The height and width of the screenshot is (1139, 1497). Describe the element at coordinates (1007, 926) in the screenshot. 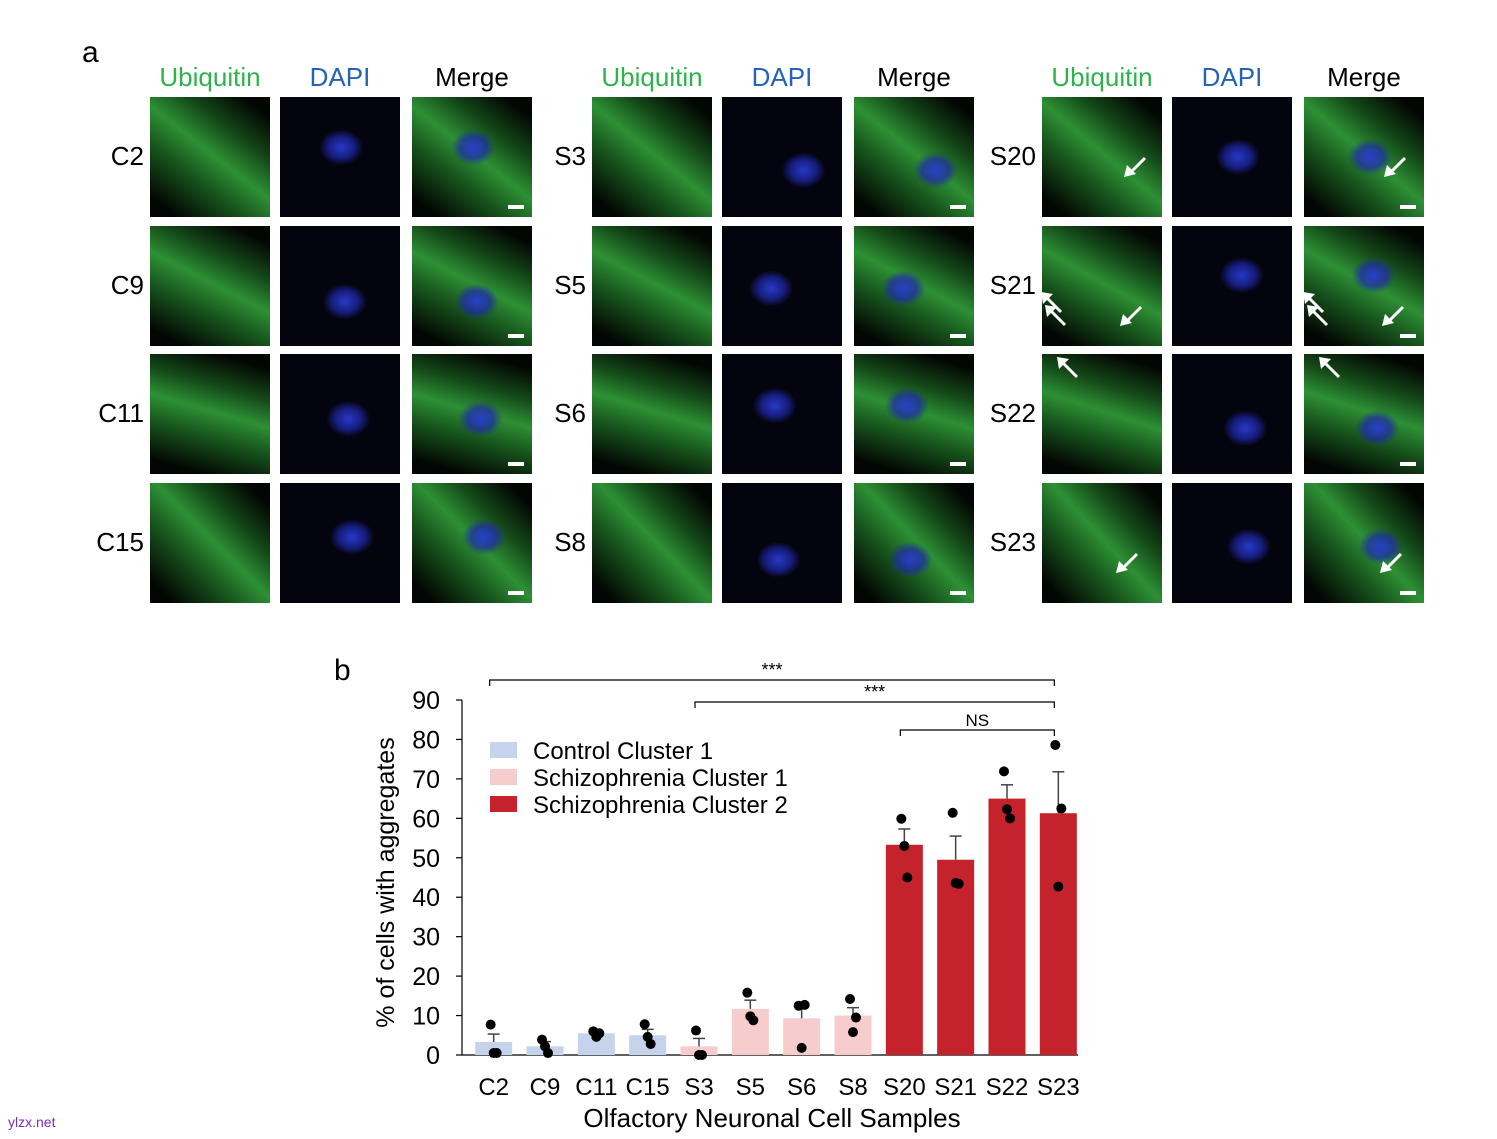

I see `bar-s22` at that location.